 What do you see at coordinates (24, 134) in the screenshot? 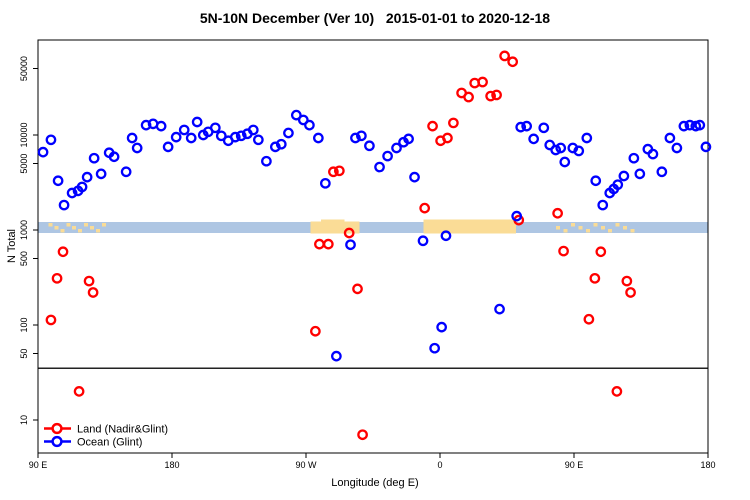
I see `y-tick-label: 10000` at bounding box center [24, 134].